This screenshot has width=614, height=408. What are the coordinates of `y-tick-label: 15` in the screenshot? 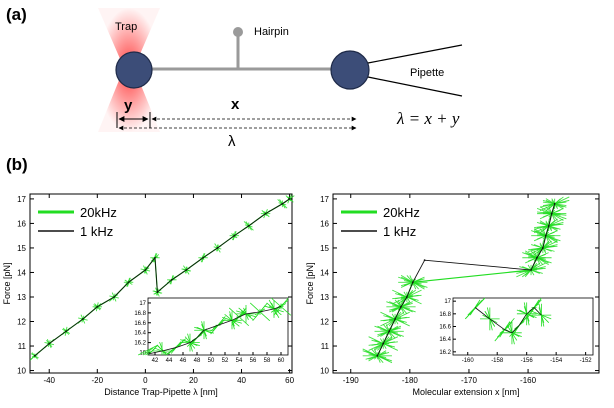 It's located at (21, 248).